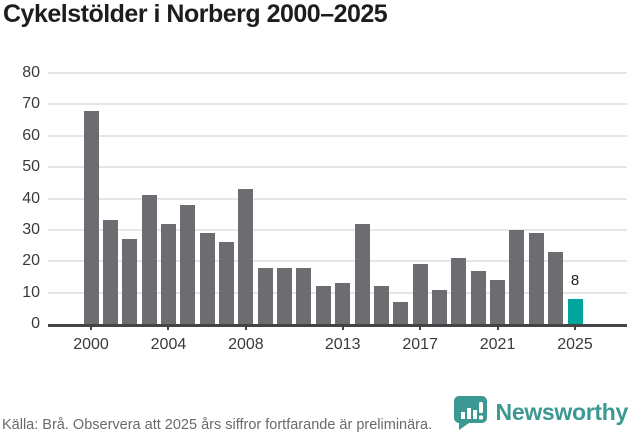 This screenshot has height=439, width=631. Describe the element at coordinates (304, 295) in the screenshot. I see `bar-2011` at that location.